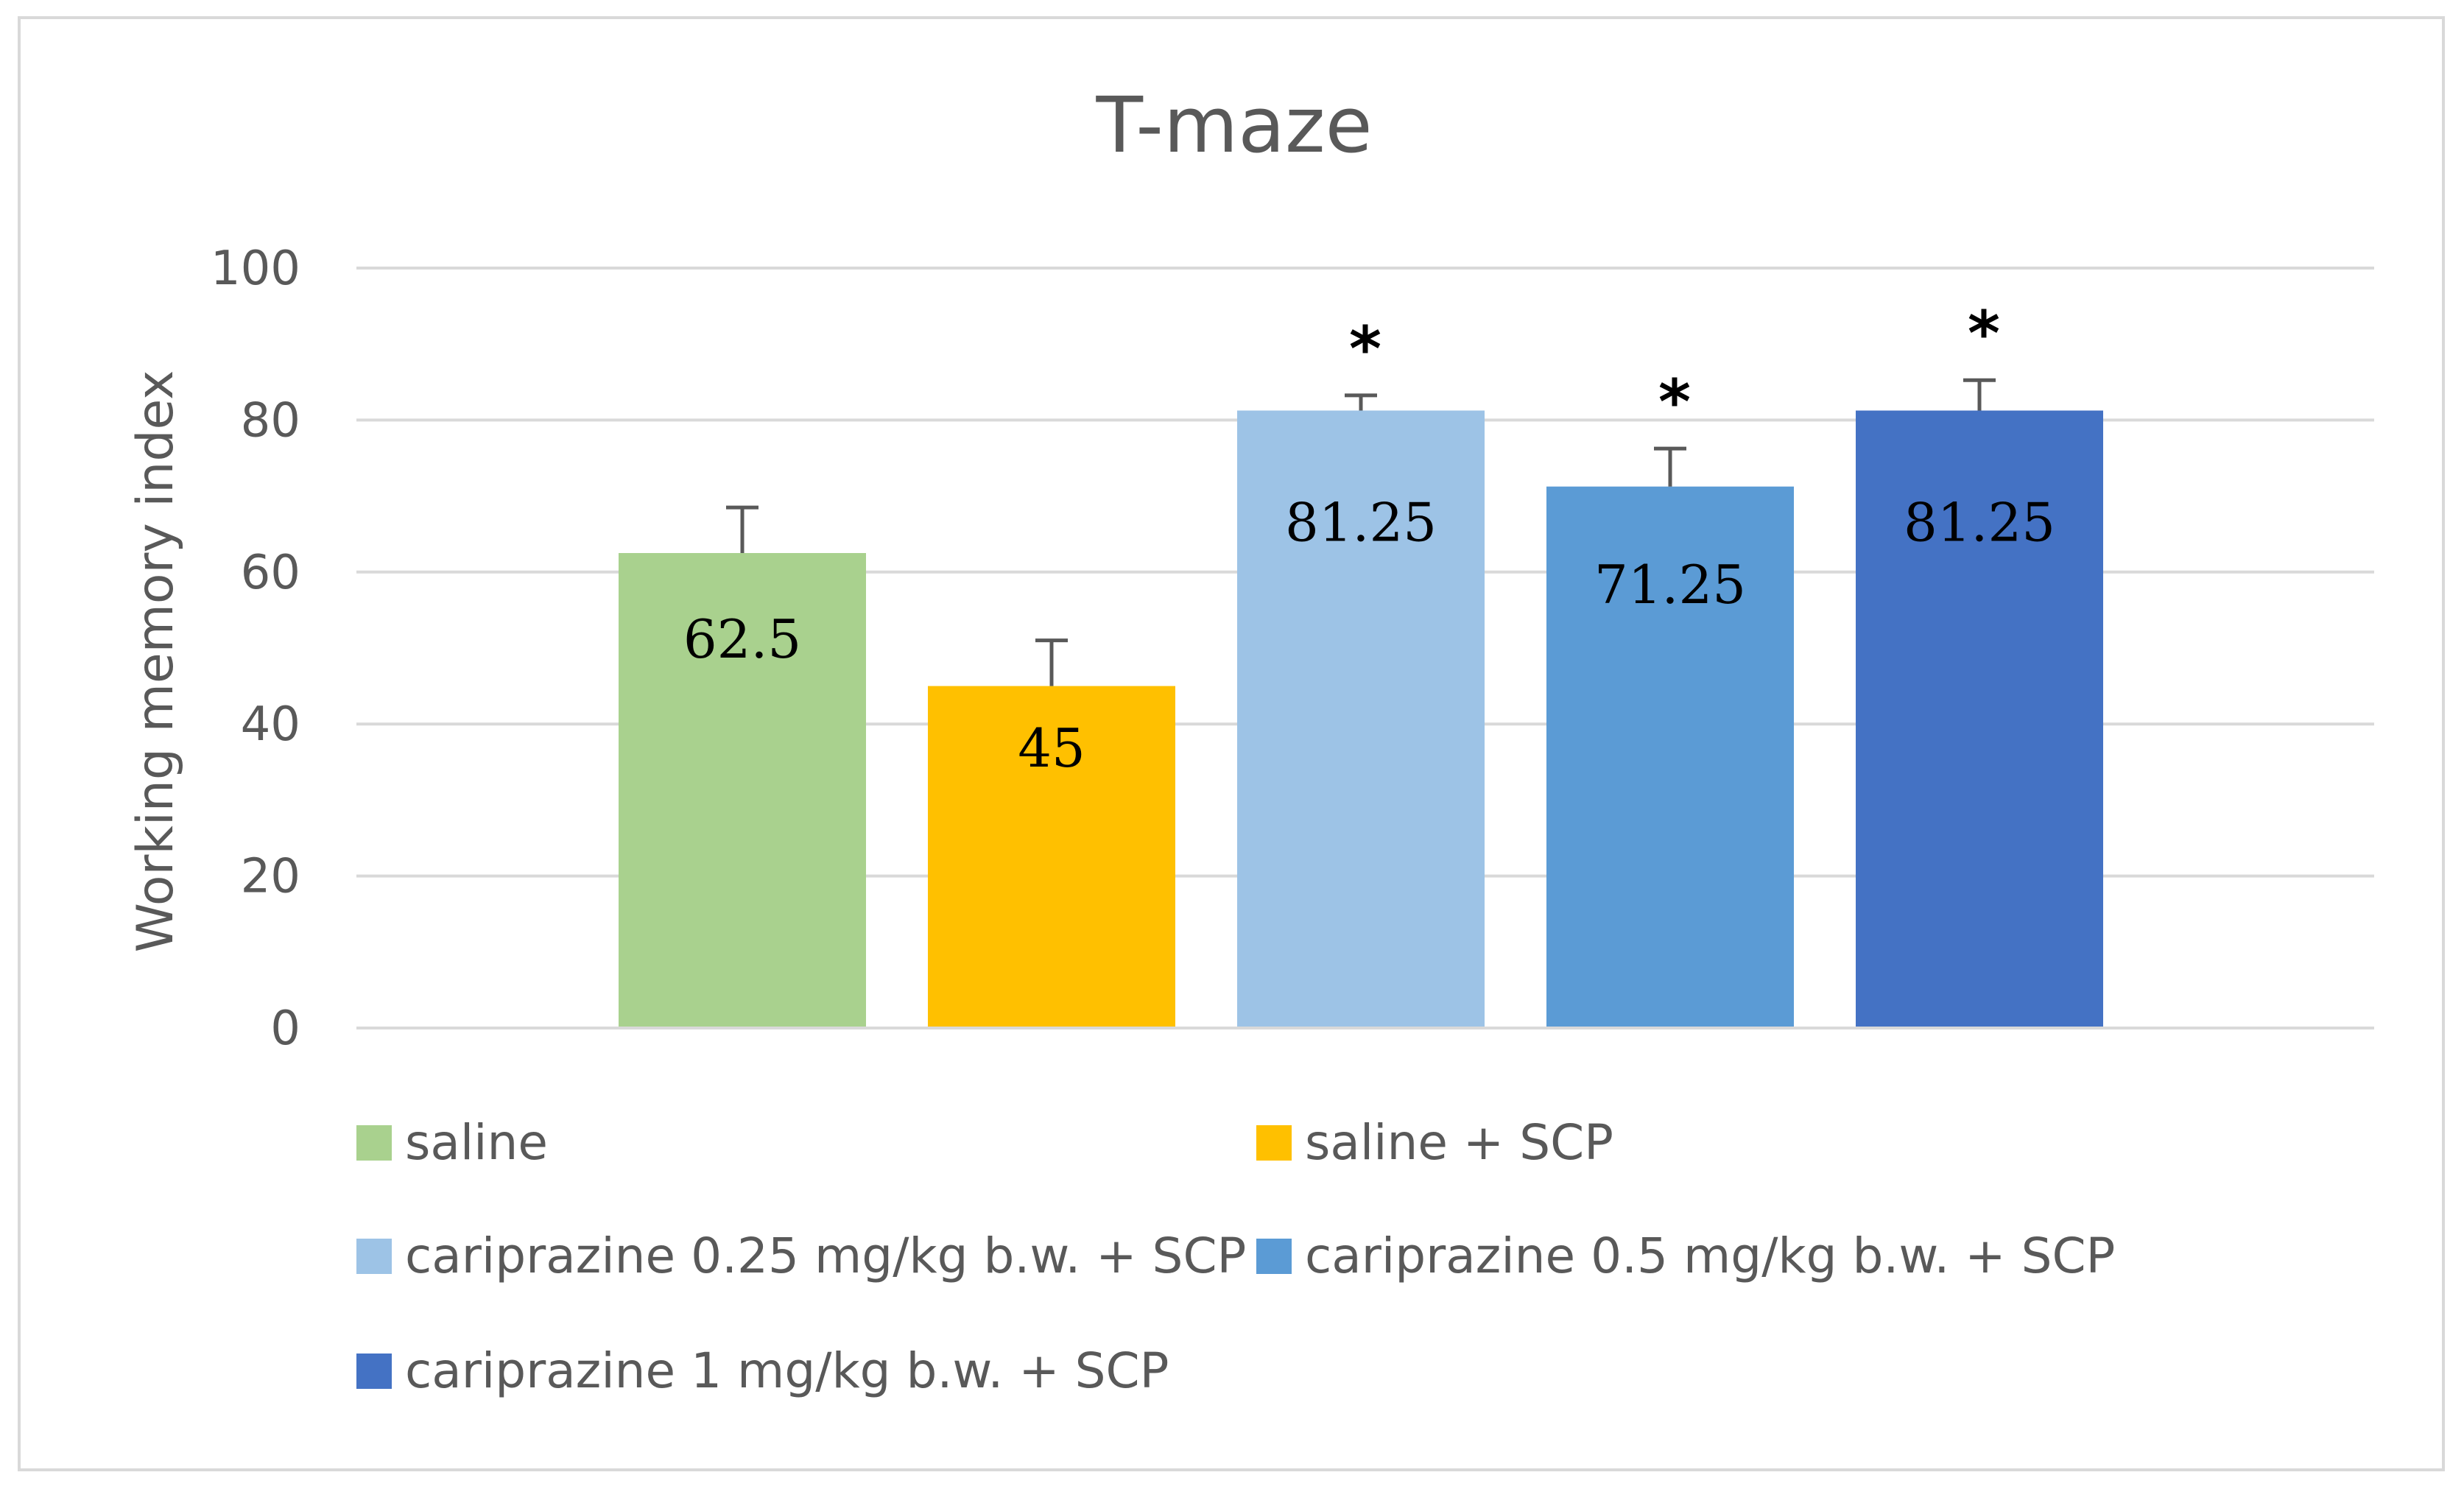  I want to click on legend-item: cariprazine 0.25 mg/kg b.w. + SCP, so click(801, 1256).